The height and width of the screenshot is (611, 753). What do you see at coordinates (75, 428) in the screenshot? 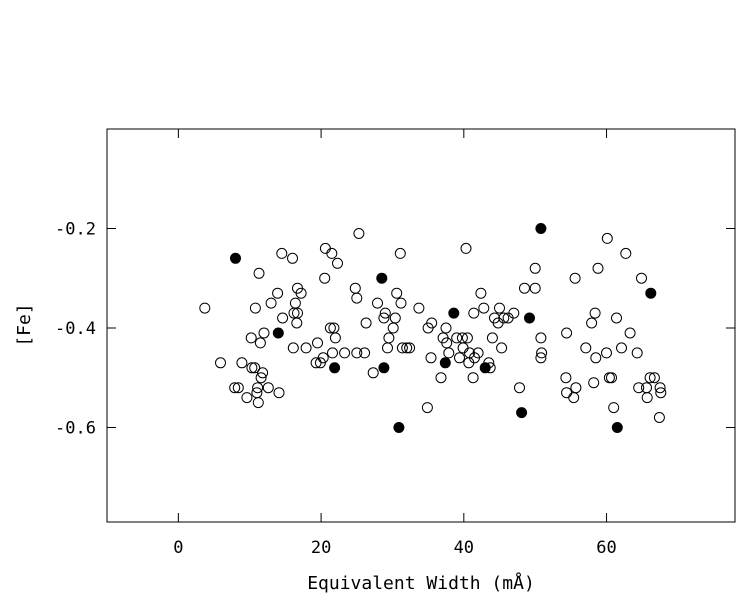
I see `y-tick-label: -0.6` at bounding box center [75, 428].